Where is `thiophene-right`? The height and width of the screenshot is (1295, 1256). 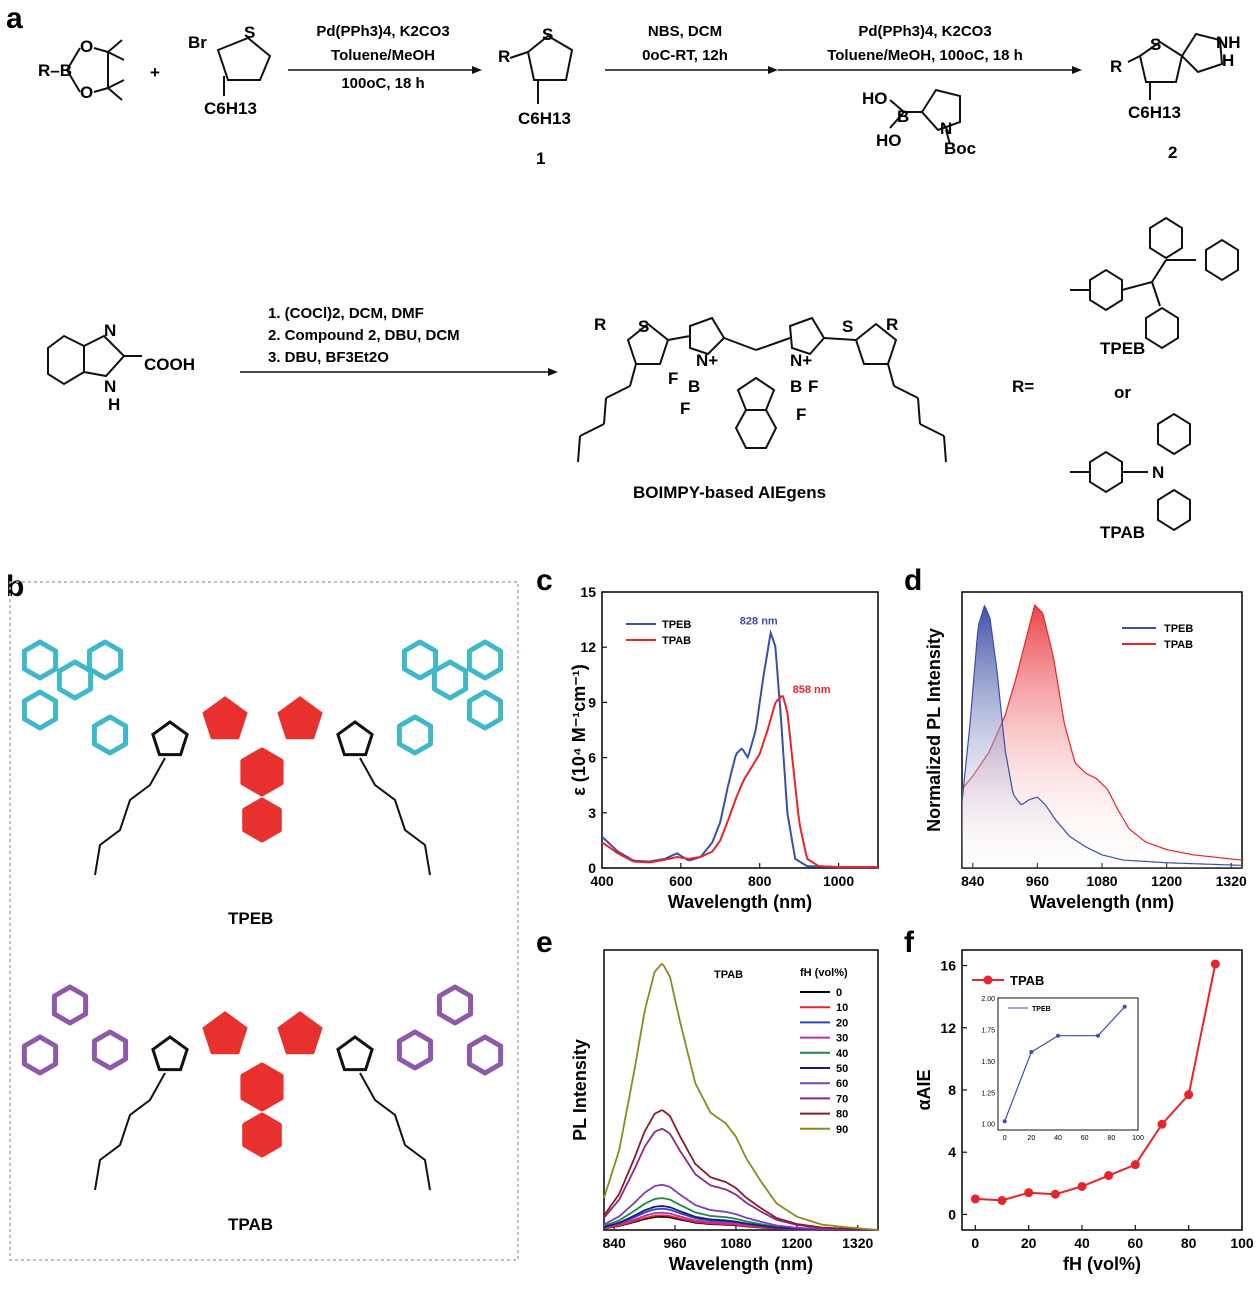 thiophene-right is located at coordinates (355, 1053).